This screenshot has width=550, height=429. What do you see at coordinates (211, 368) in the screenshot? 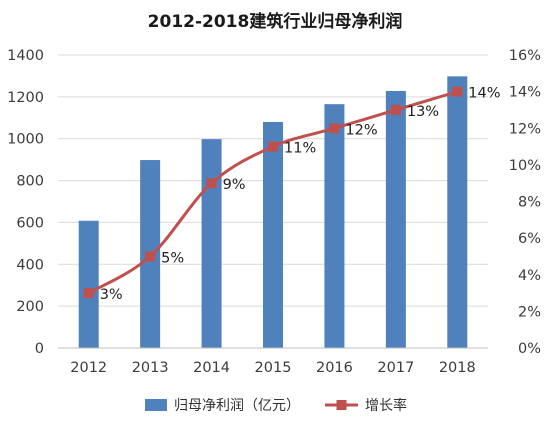
I see `x-tick-label: 2014` at bounding box center [211, 368].